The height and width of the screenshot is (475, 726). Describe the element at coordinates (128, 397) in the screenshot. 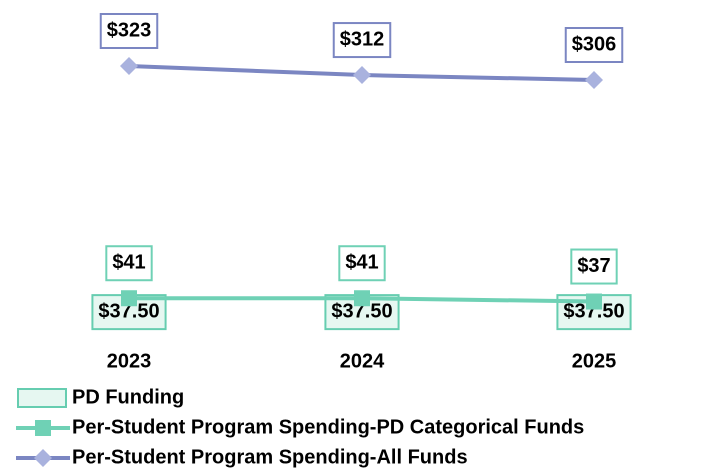

I see `legend-label: PD Funding` at that location.